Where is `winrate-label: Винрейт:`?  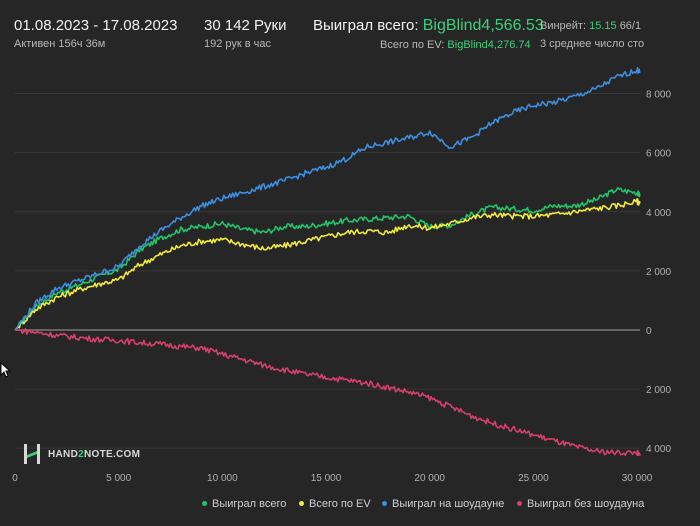
winrate-label: Винрейт: is located at coordinates (563, 26).